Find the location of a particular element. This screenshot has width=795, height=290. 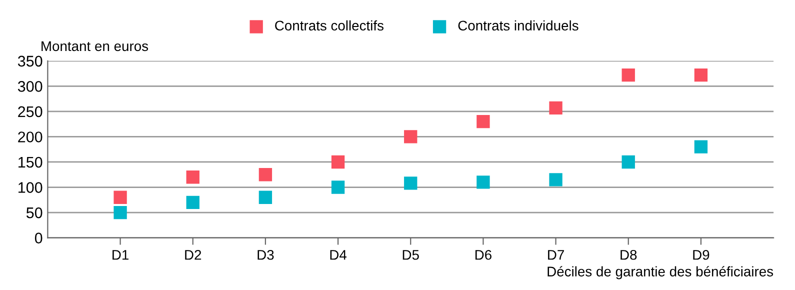

y-axis-title: Montant en euros is located at coordinates (95, 46).